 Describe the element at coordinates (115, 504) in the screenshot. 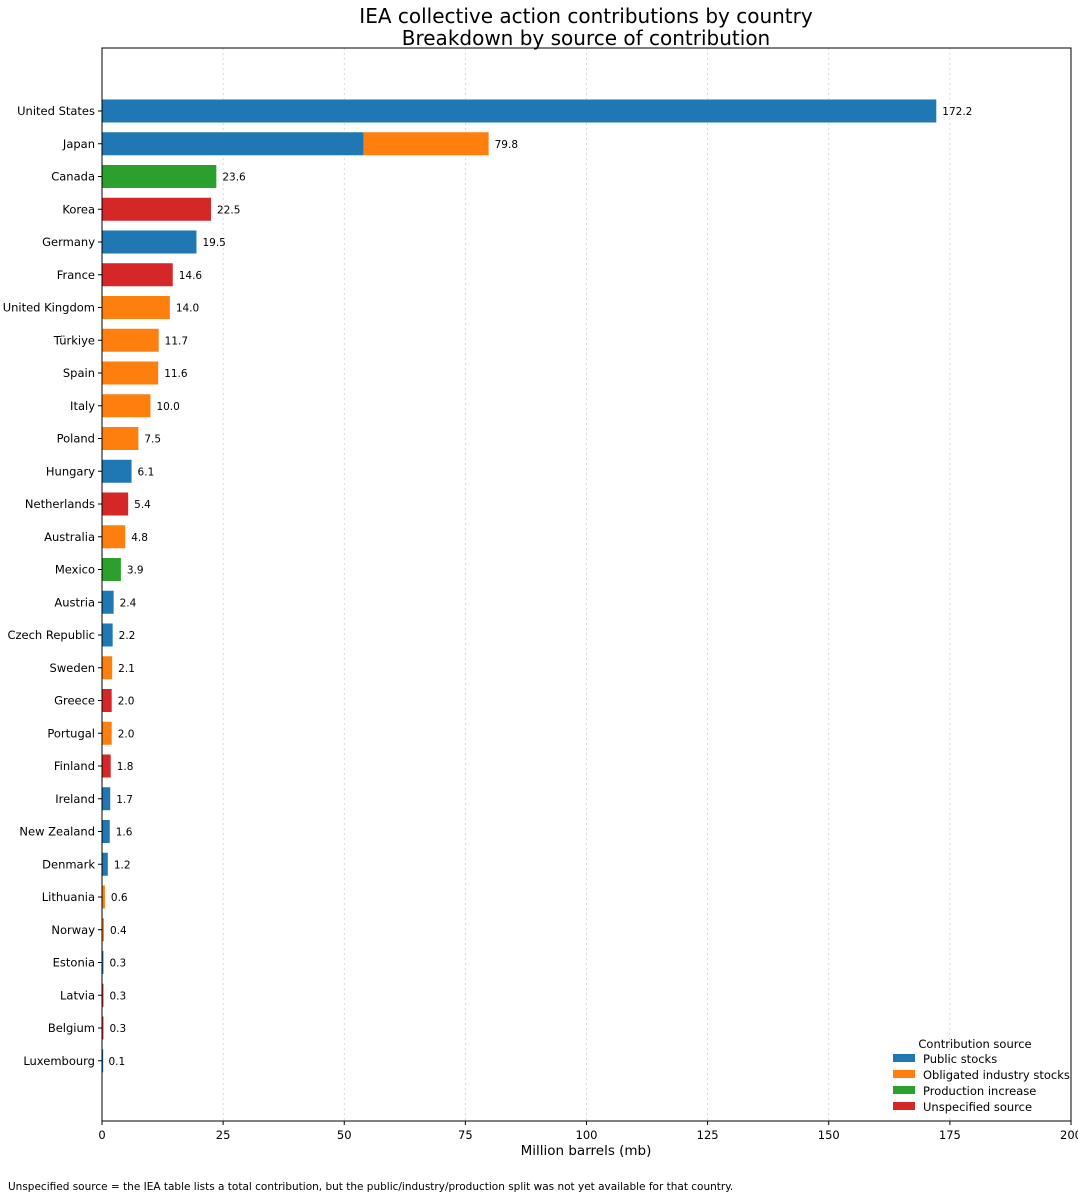

I see `bar-netherlands-unspecified-source` at that location.